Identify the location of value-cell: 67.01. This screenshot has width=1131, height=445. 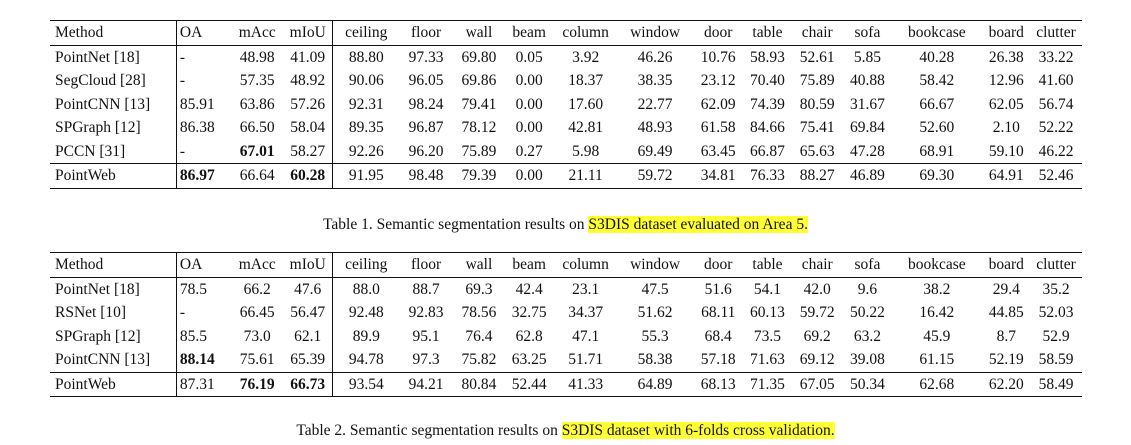
(257, 151).